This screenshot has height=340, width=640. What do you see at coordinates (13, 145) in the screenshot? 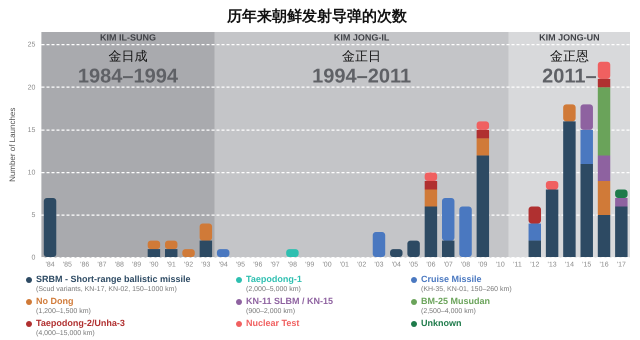
I see `y-axis-title: Number of Launches` at bounding box center [13, 145].